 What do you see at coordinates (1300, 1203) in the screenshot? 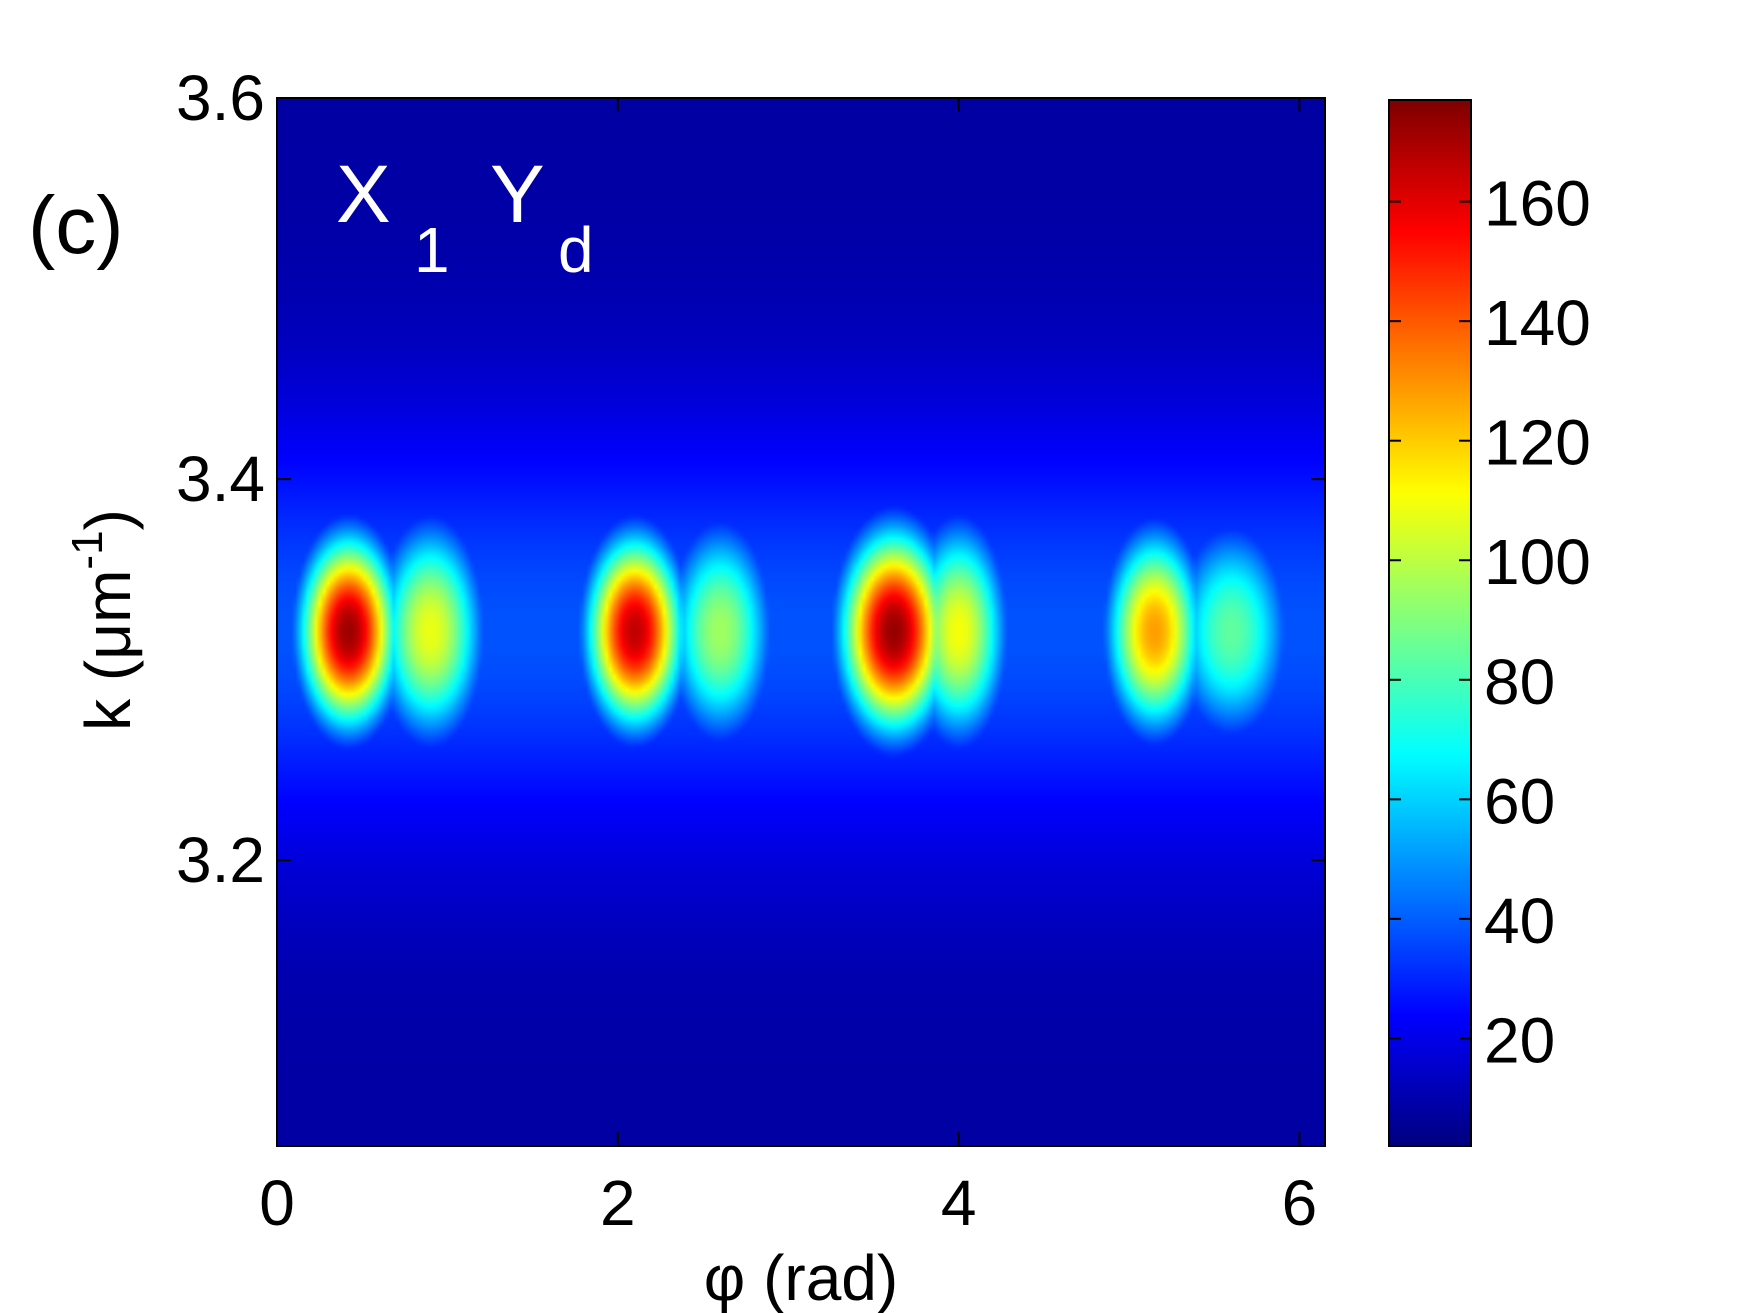
I see `x-tick-label: 6` at bounding box center [1300, 1203].